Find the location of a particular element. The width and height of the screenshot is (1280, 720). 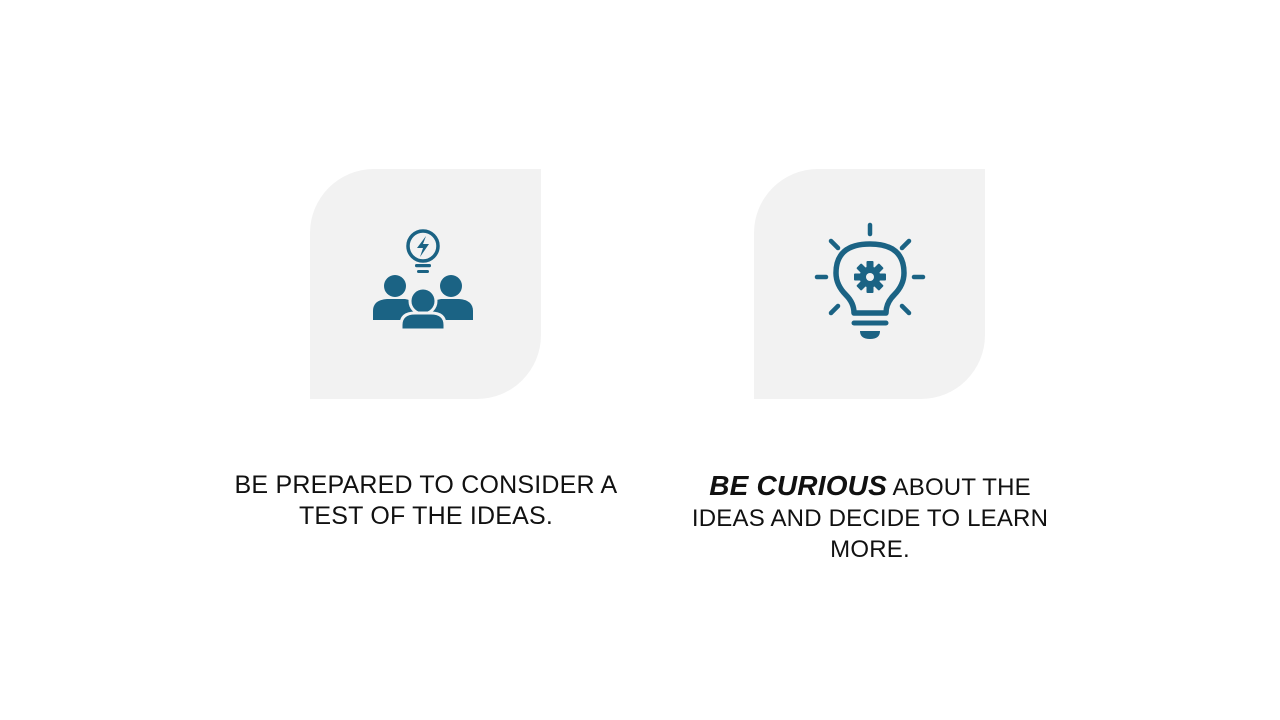

card-tile-left is located at coordinates (425, 284).